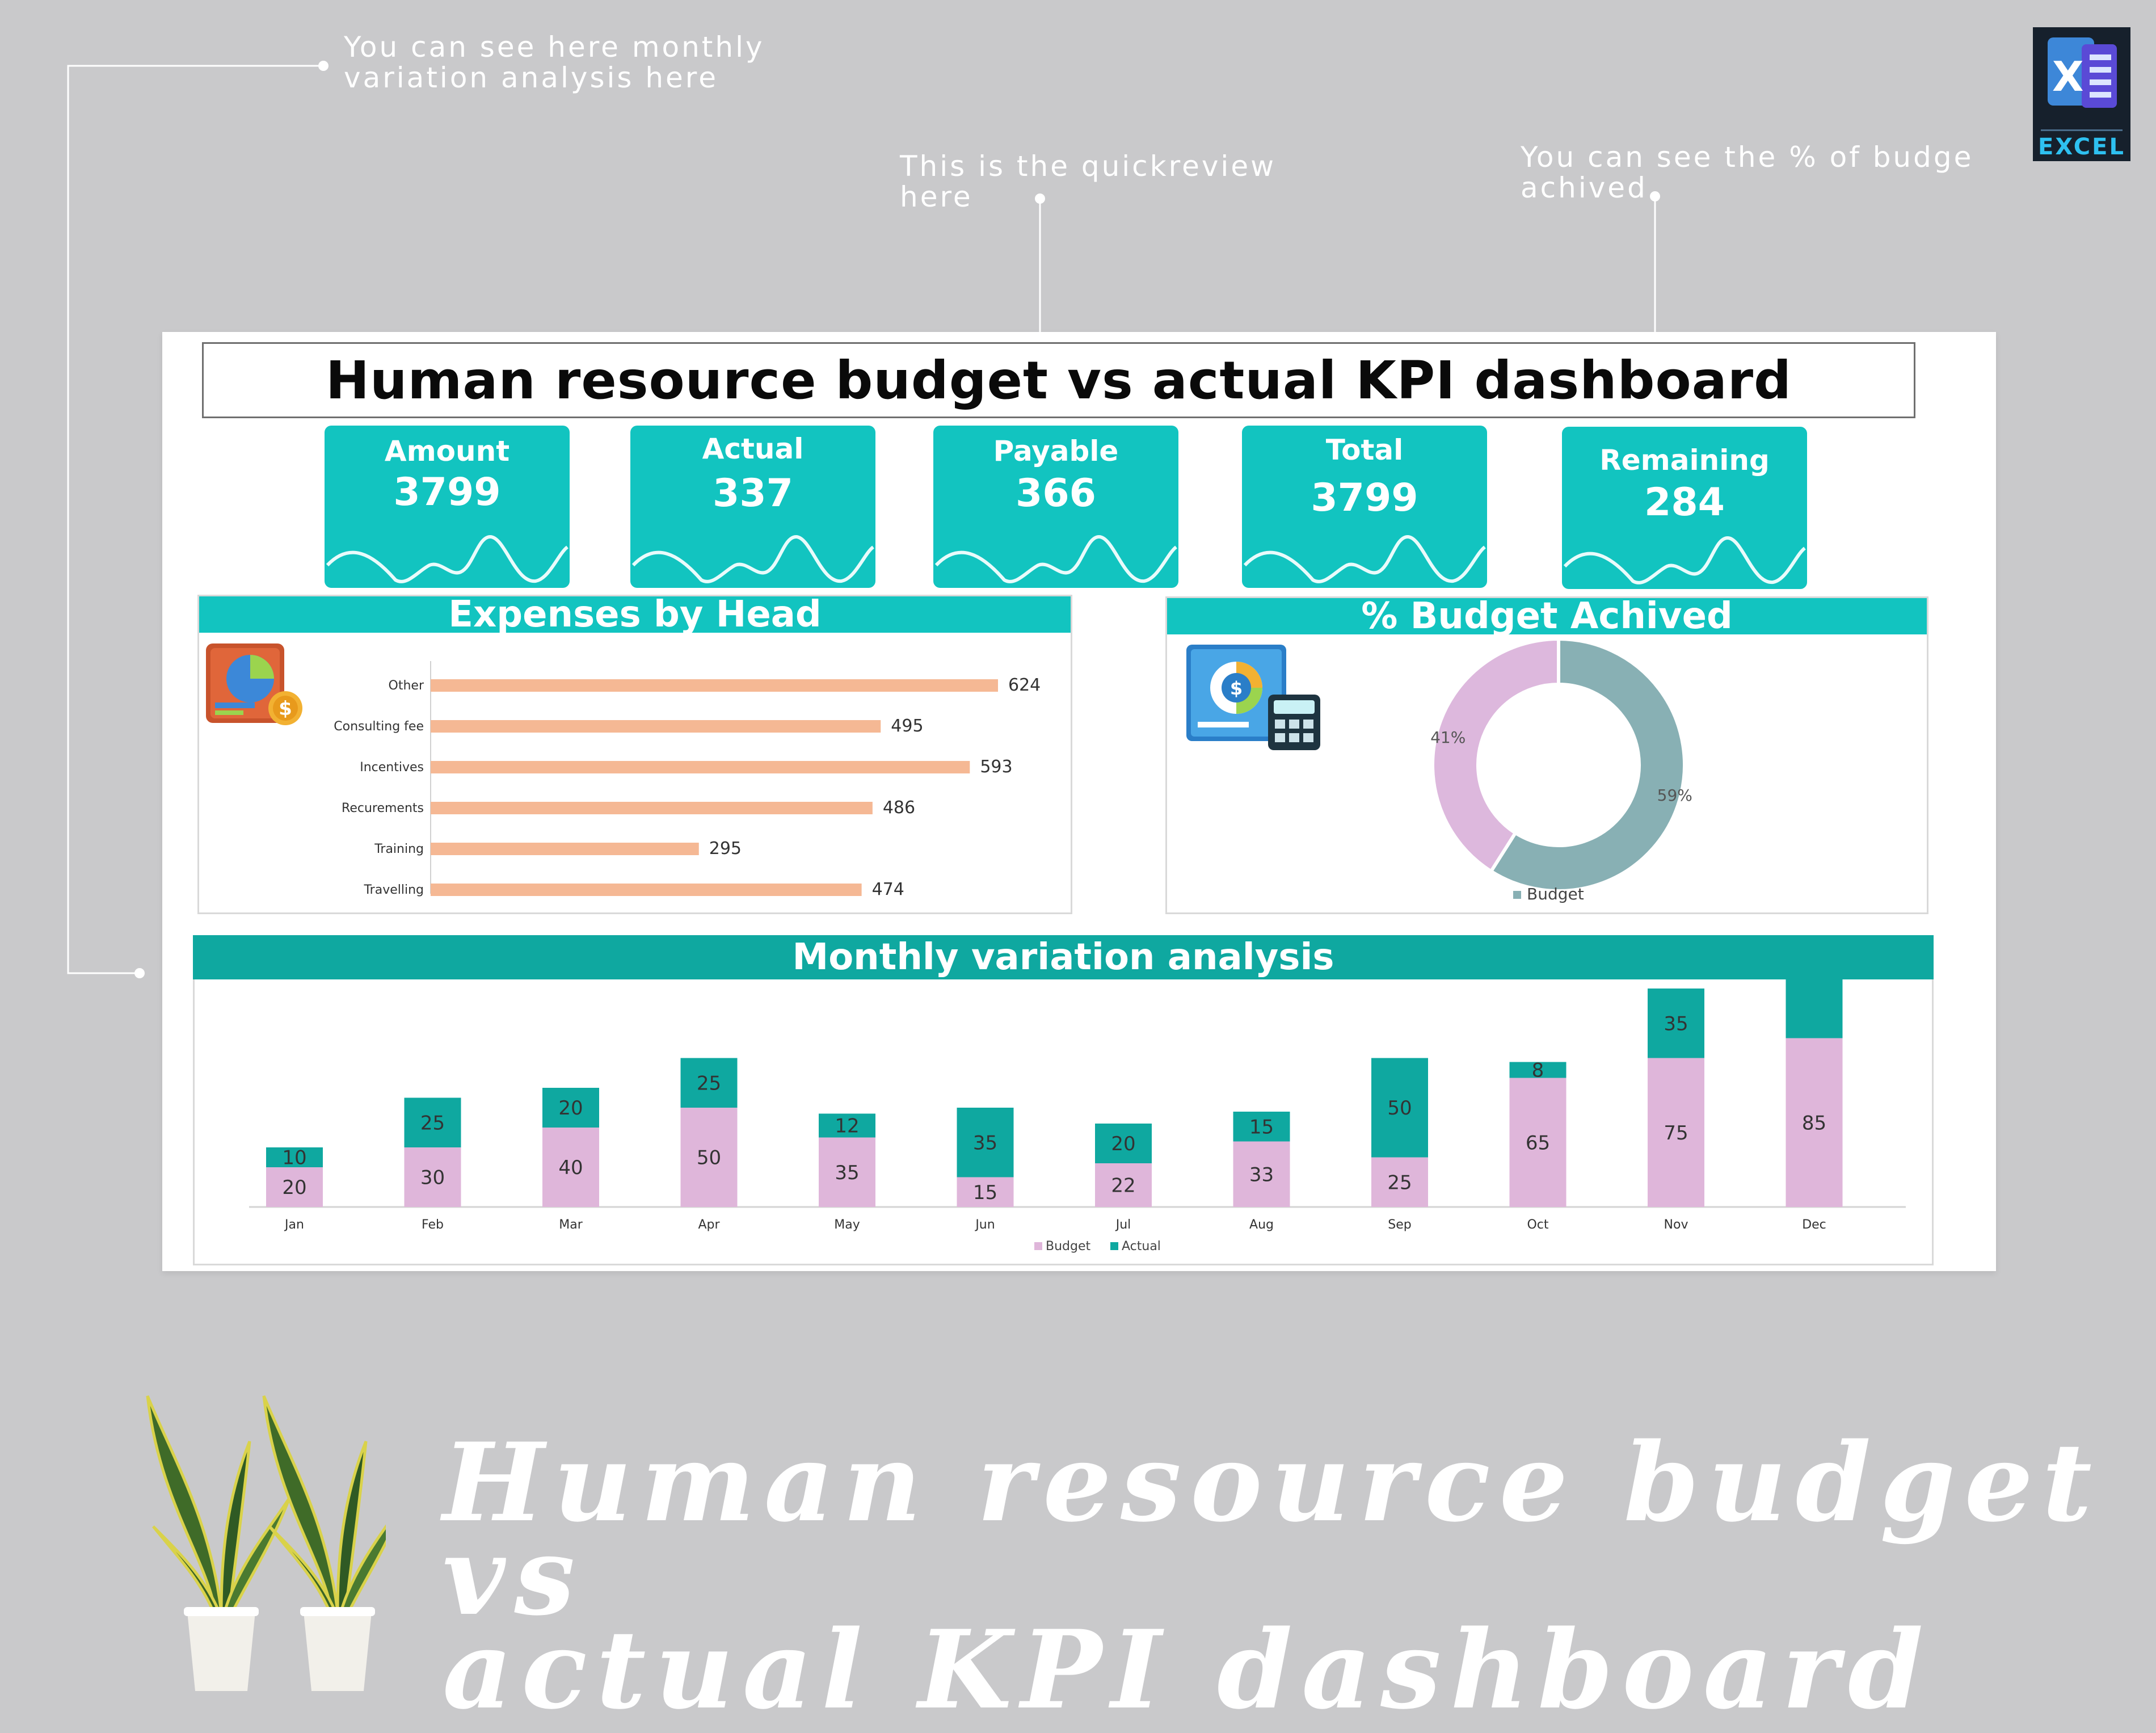 Image resolution: width=2156 pixels, height=1733 pixels. I want to click on monthly-value-label: 65, so click(1538, 1143).